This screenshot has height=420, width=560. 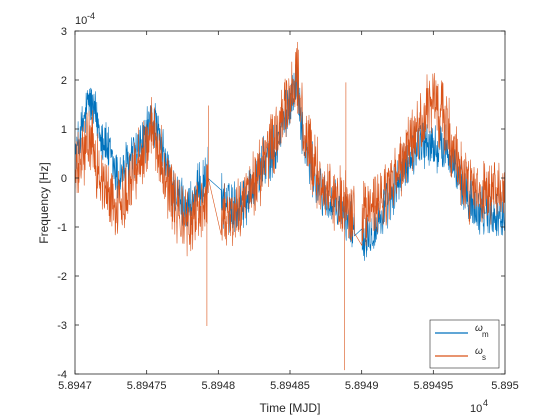 I want to click on legend: ω m ω s, so click(x=464, y=344).